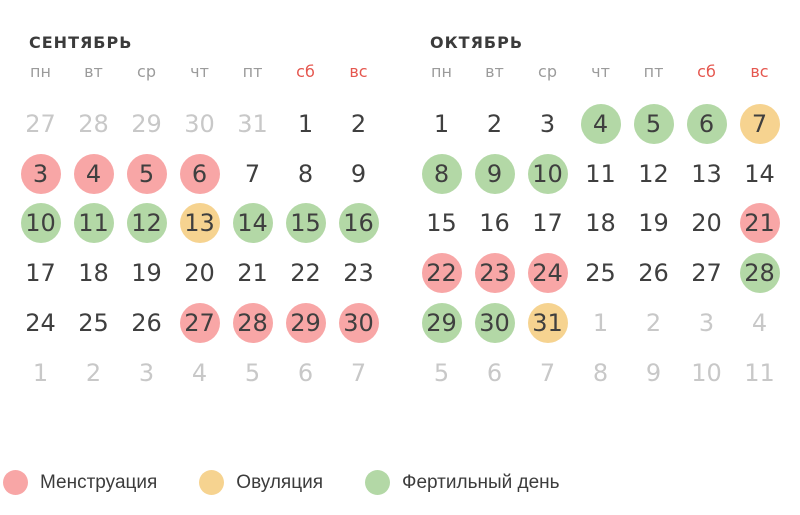  I want to click on day-marker-menstruation: 6, so click(199, 173).